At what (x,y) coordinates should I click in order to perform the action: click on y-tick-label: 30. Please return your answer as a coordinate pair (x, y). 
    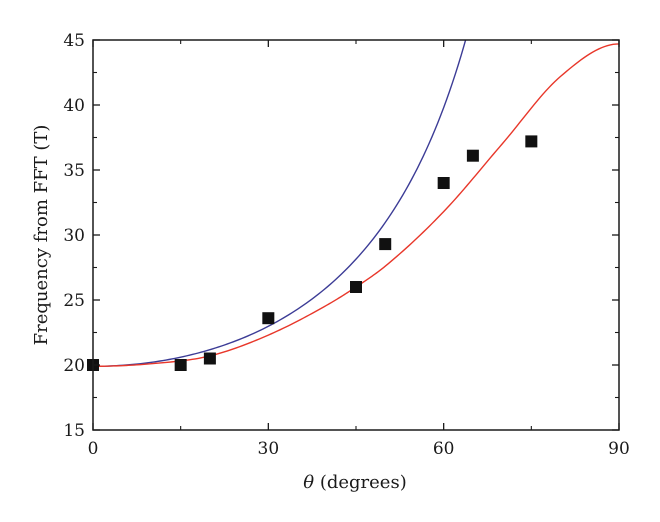
    Looking at the image, I should click on (74, 236).